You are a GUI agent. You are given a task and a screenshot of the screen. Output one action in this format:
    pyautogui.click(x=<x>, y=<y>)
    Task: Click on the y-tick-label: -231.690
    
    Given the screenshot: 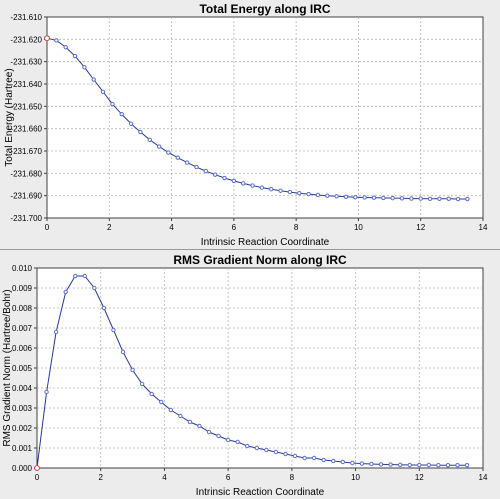 What is the action you would take?
    pyautogui.click(x=26, y=196)
    